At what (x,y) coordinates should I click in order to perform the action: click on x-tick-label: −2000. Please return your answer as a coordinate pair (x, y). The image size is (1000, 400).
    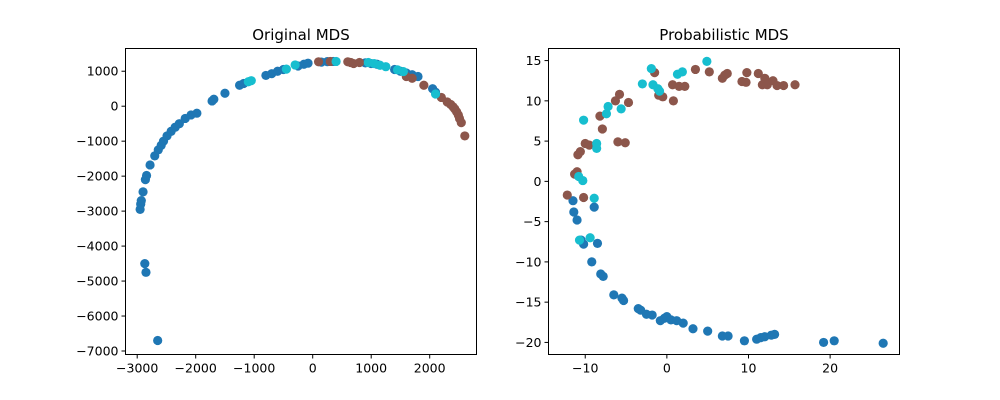
    Looking at the image, I should click on (196, 368).